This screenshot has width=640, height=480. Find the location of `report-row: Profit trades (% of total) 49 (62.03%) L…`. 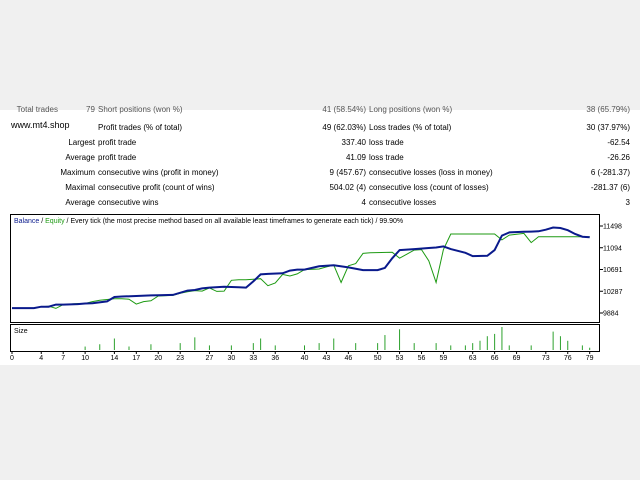

report-row: Profit trades (% of total) 49 (62.03%) L… is located at coordinates (320, 127).